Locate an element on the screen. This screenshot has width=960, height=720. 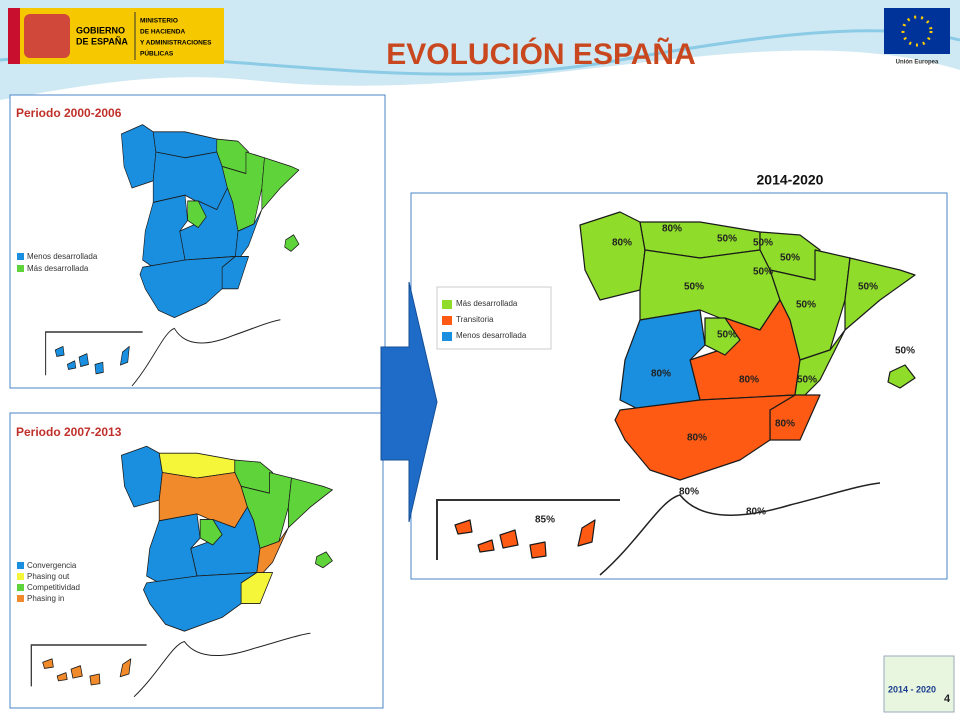
footer-logo-text: 2014 - 2020 is located at coordinates (912, 689).